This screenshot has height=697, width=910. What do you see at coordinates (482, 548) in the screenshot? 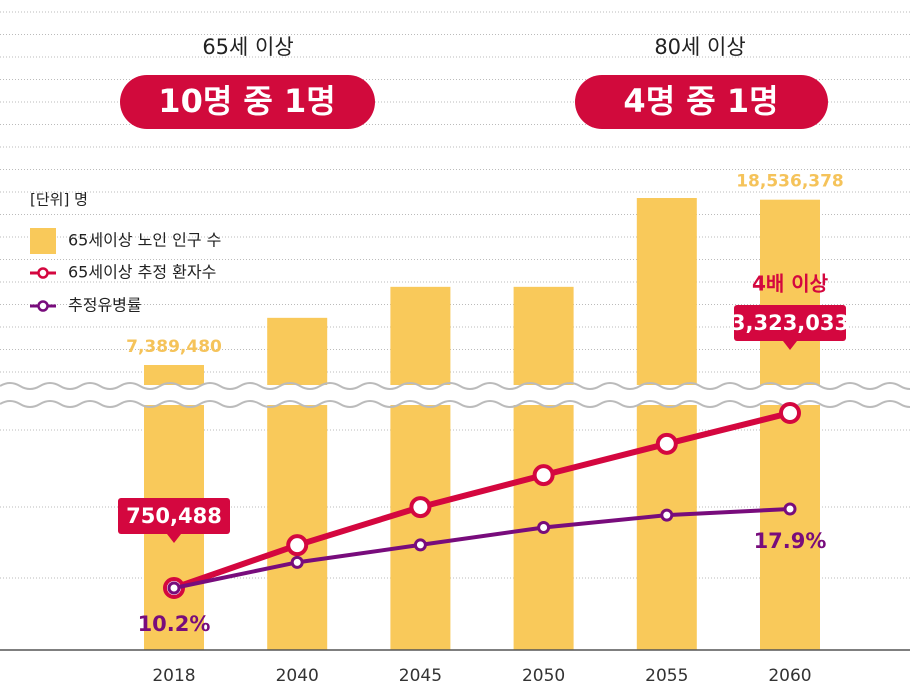
I see `line` at bounding box center [482, 548].